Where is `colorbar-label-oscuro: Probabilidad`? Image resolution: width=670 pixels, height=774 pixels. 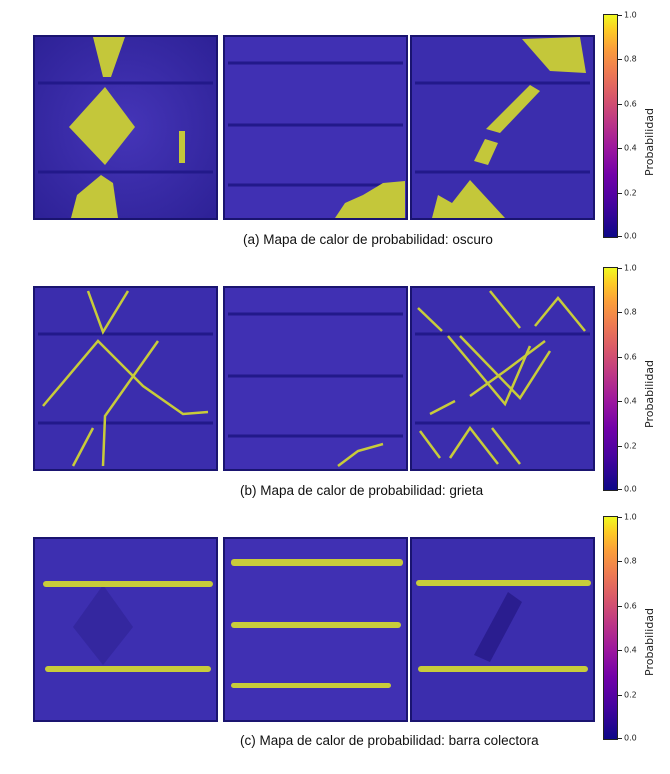 colorbar-label-oscuro: Probabilidad is located at coordinates (649, 141).